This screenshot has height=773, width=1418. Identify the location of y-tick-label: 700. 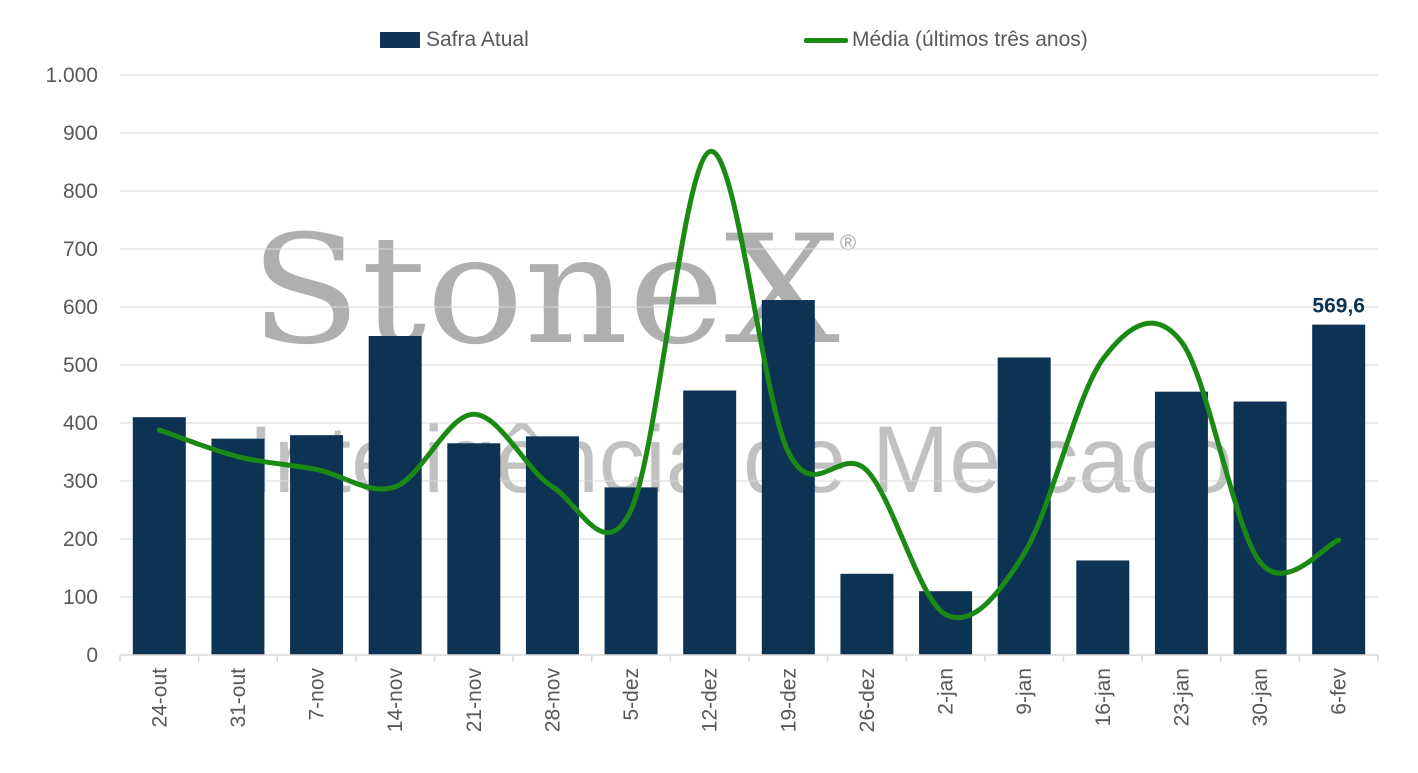
(80, 249).